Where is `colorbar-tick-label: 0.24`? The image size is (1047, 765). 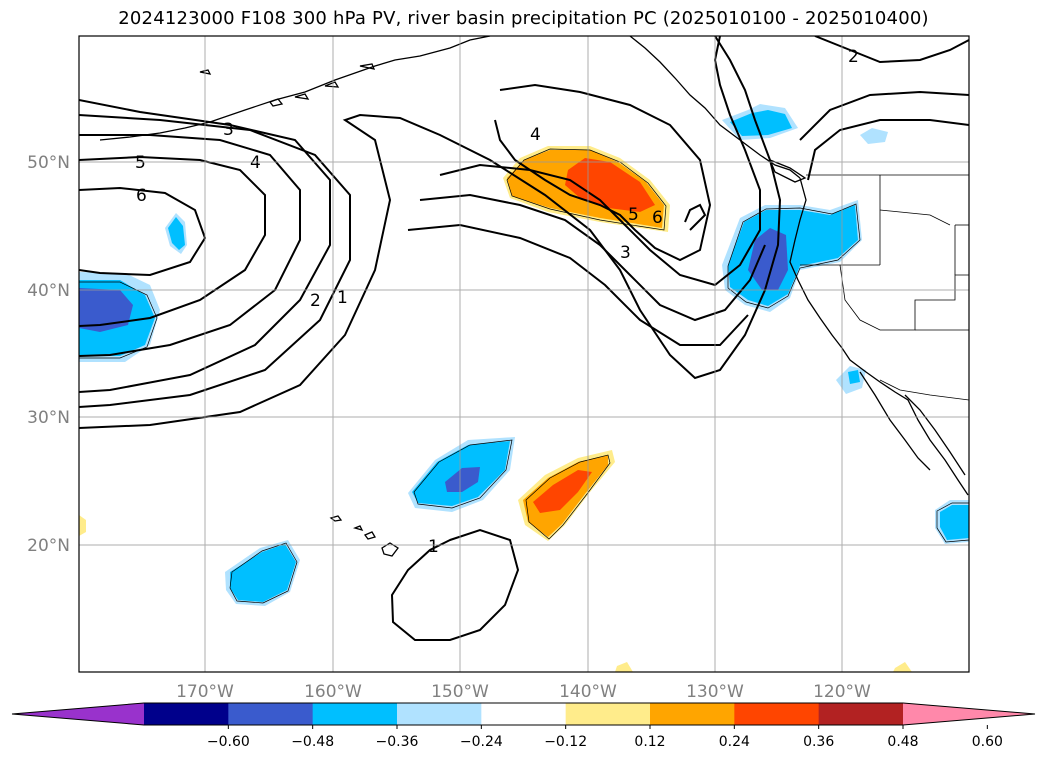
colorbar-tick-label: 0.24 is located at coordinates (734, 742).